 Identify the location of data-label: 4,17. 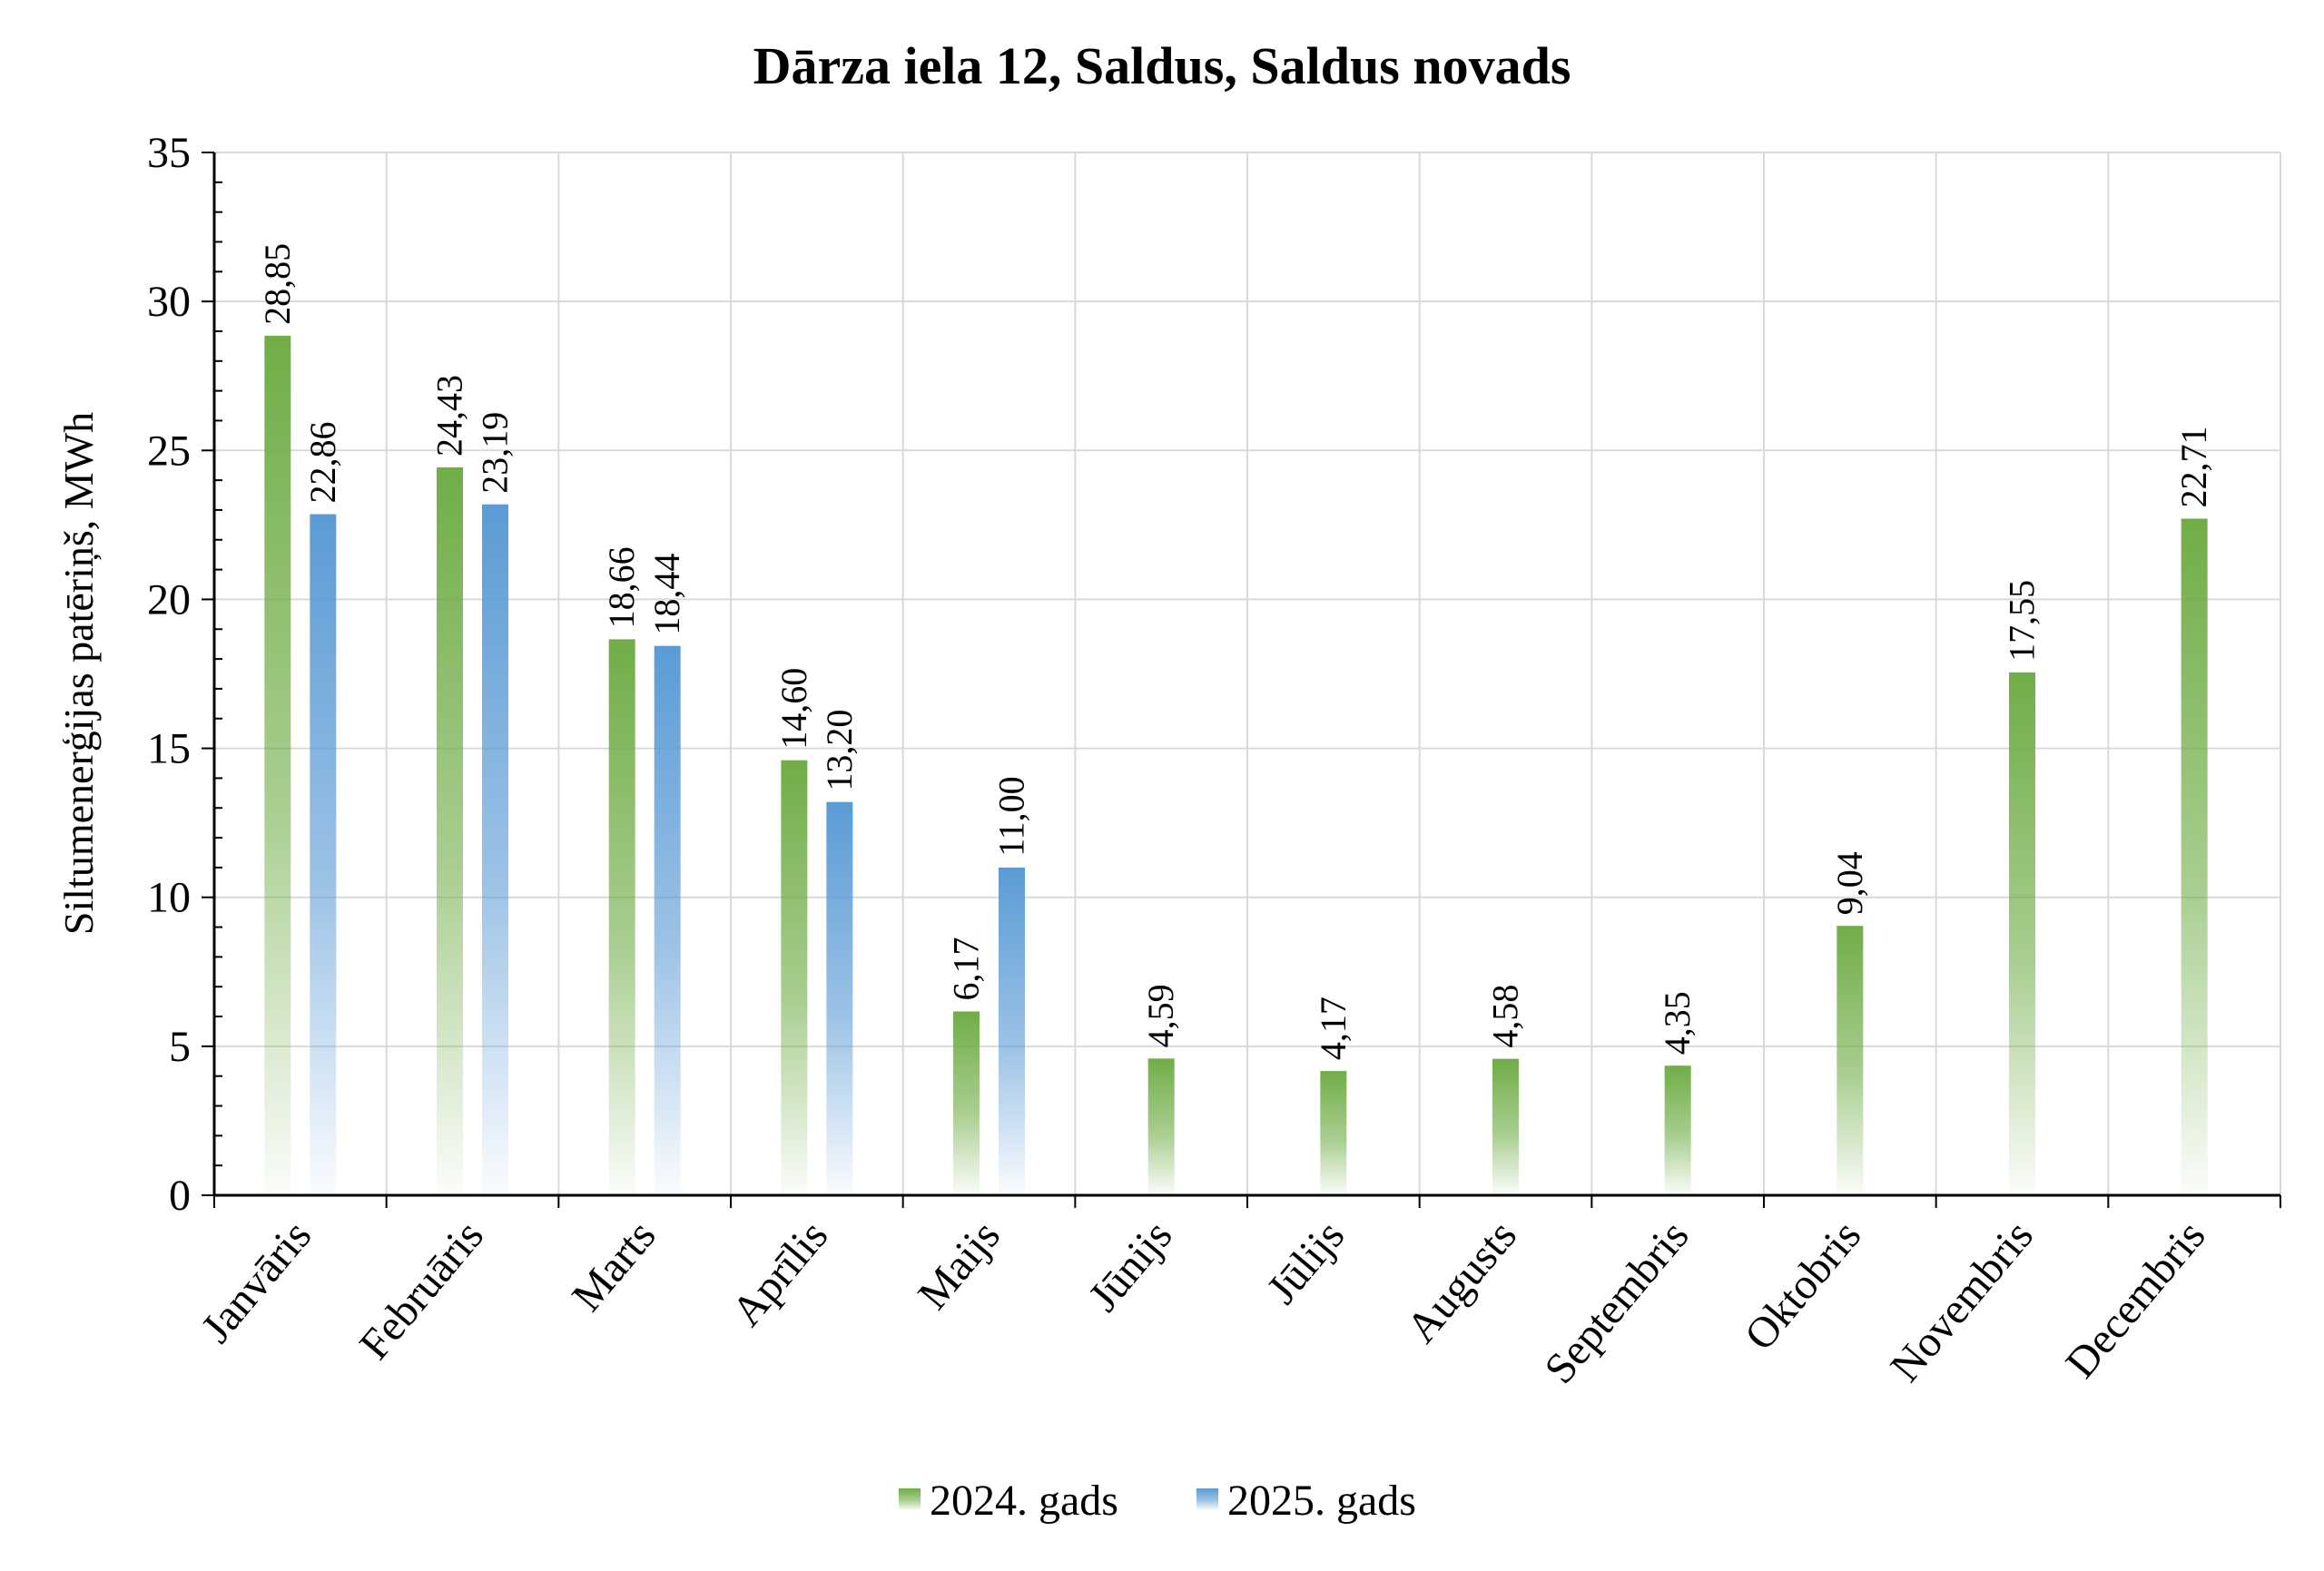
(1333, 1028).